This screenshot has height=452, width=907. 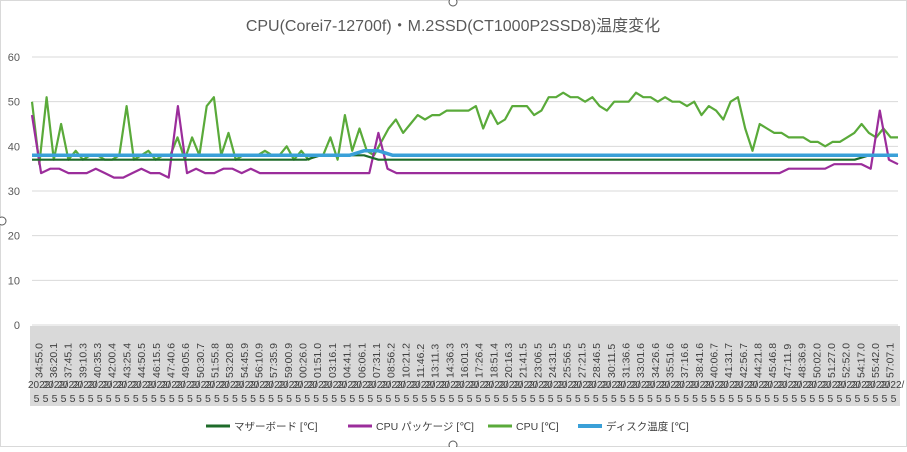 I want to click on x-tick-label: 11:46.2, so click(x=421, y=361).